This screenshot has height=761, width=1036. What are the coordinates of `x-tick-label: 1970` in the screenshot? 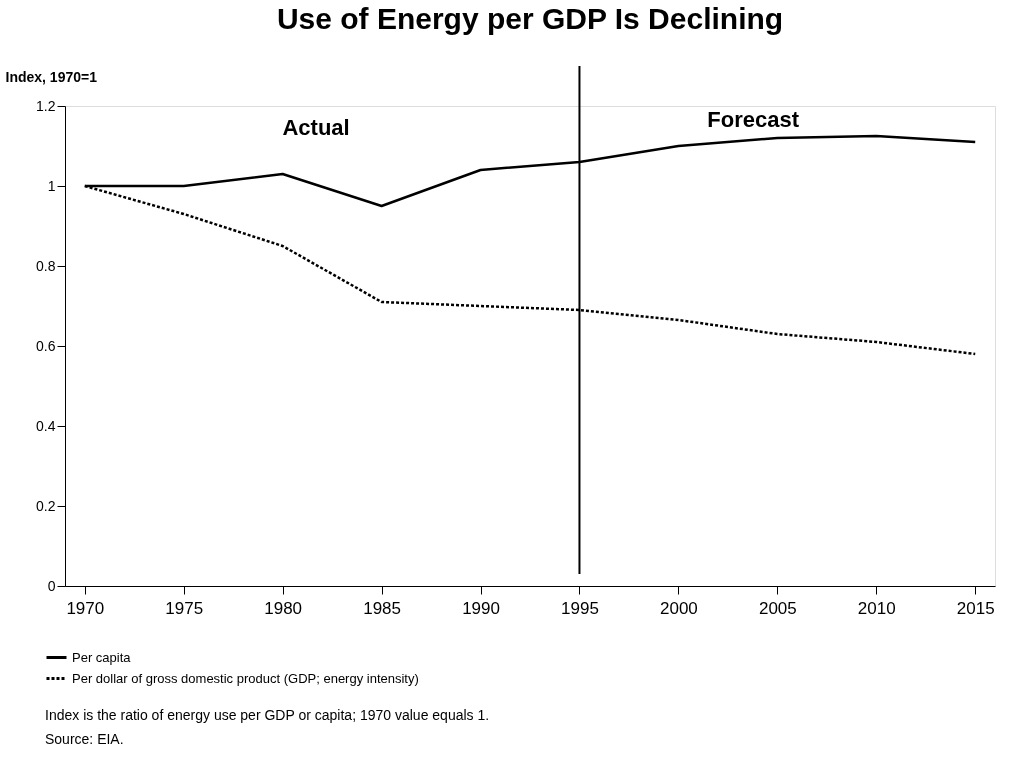 It's located at (85, 608).